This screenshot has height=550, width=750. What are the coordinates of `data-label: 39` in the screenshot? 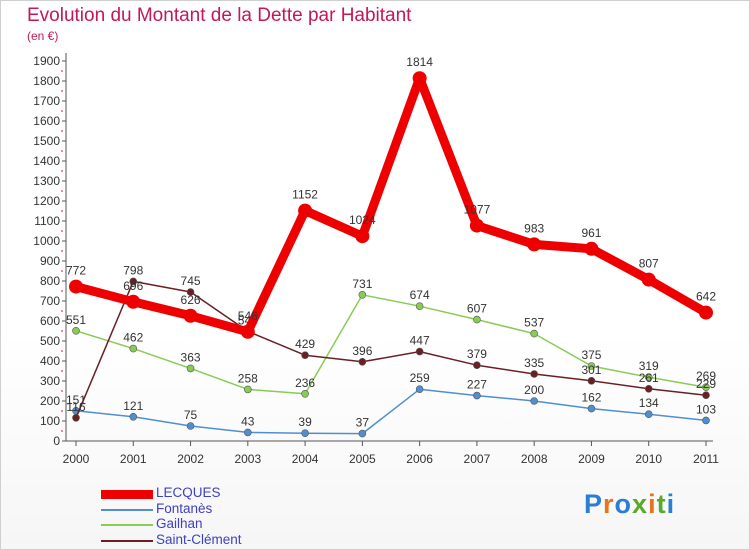 It's located at (305, 422).